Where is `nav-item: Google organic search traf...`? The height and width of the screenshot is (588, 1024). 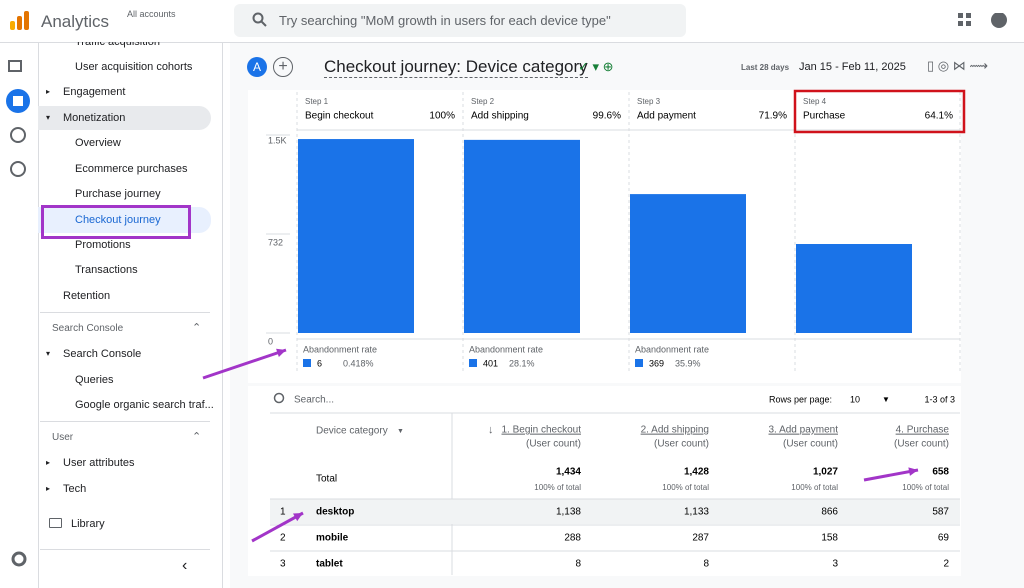
nav-item: Google organic search traf... is located at coordinates (144, 405).